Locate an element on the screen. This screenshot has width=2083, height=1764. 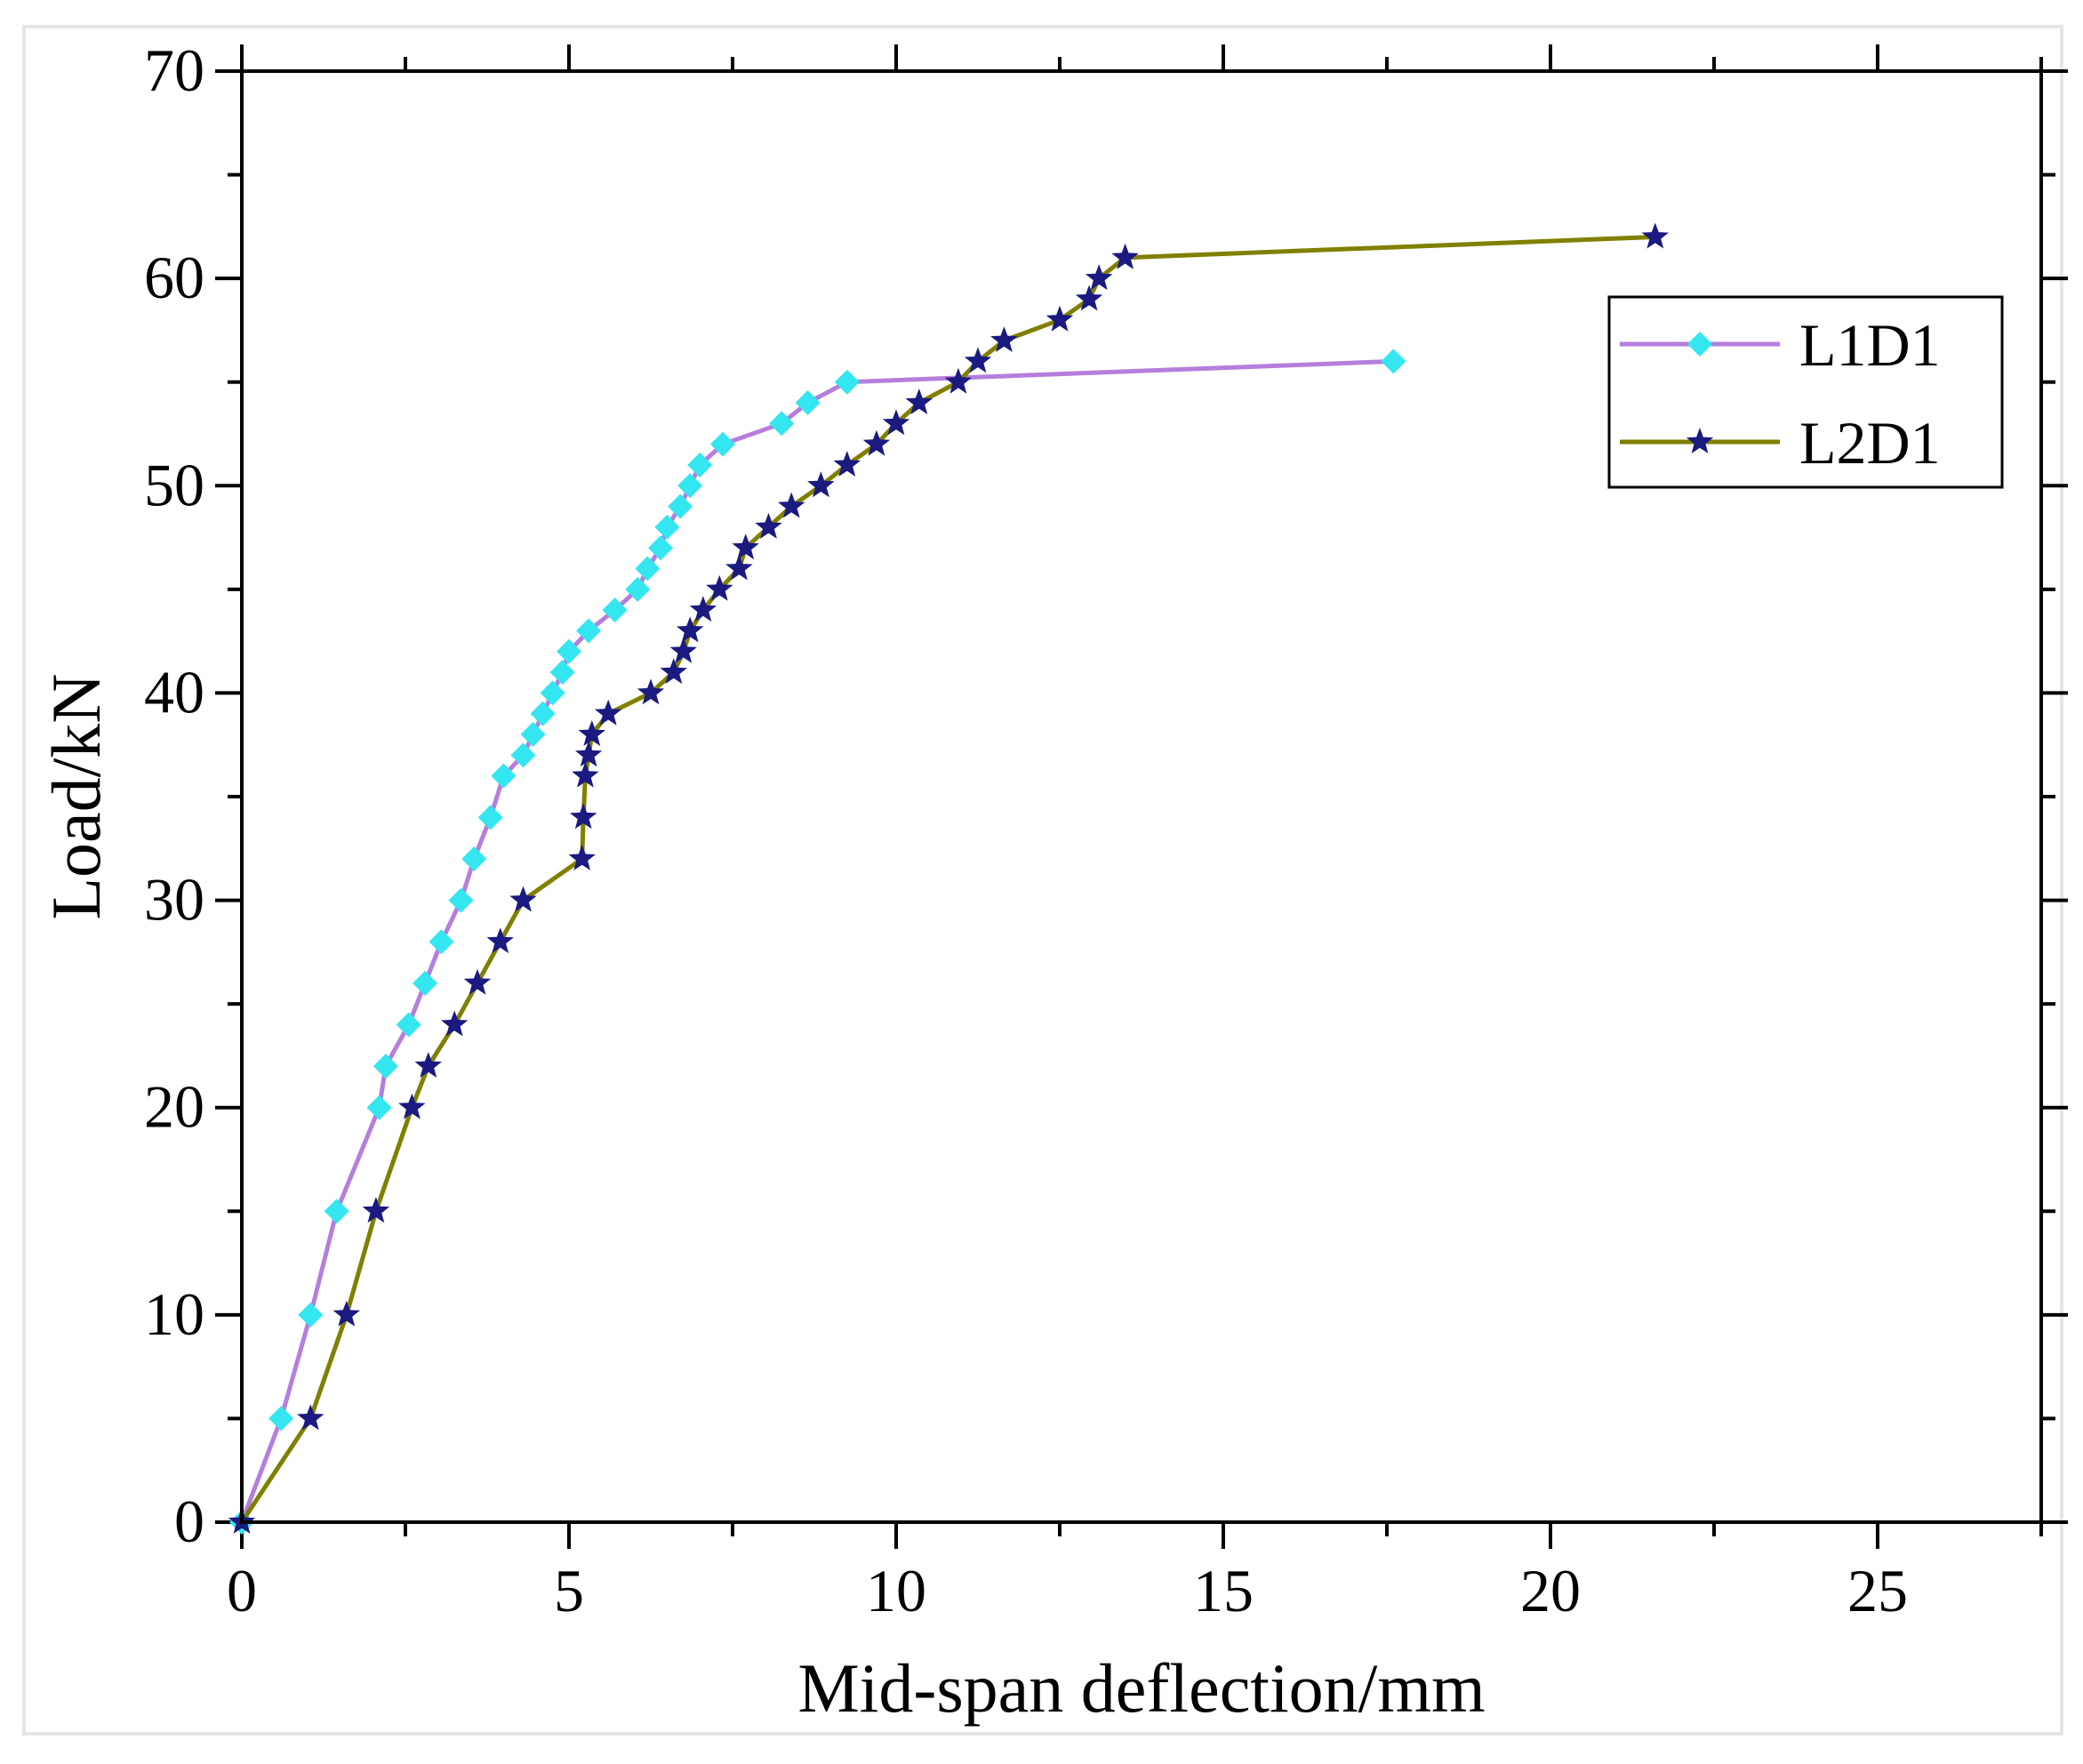
y-tick-label: 70 is located at coordinates (174, 70).